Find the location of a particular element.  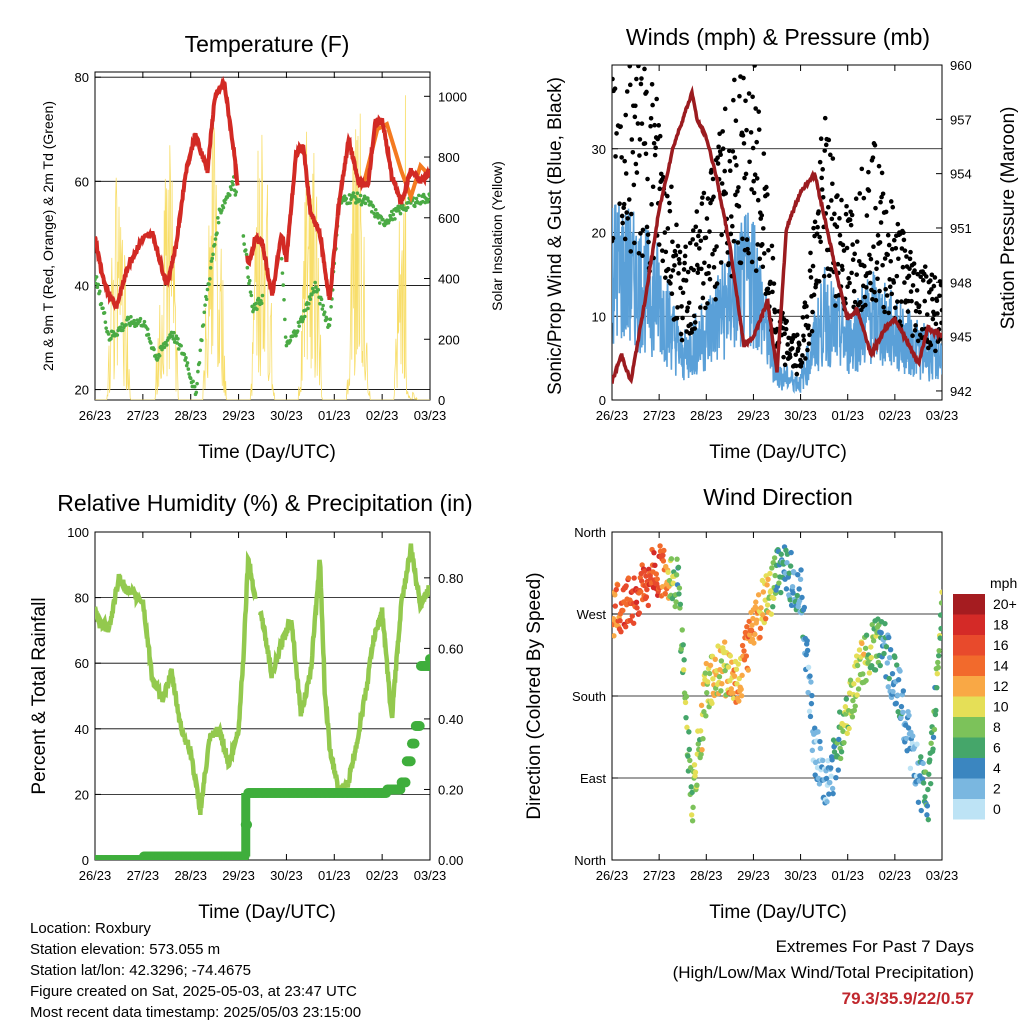

legend-swatch is located at coordinates (969, 727).